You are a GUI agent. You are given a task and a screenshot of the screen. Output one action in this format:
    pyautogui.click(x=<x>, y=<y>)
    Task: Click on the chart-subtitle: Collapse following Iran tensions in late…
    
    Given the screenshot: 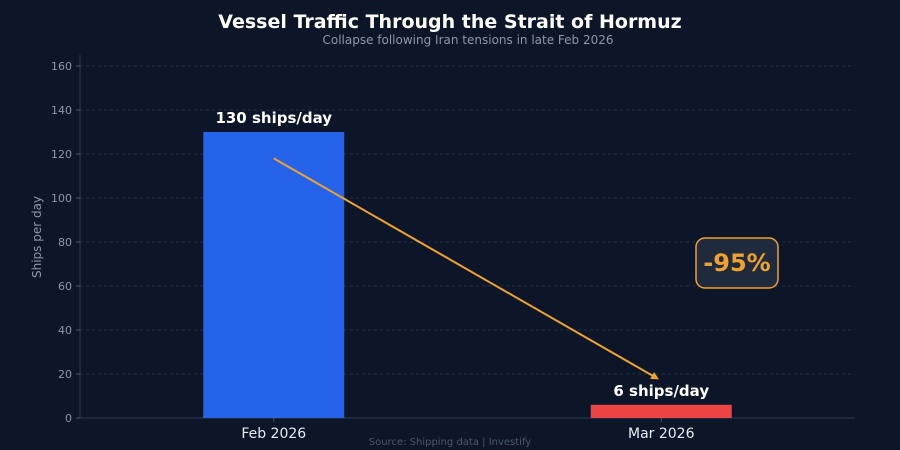 What is the action you would take?
    pyautogui.click(x=467, y=40)
    